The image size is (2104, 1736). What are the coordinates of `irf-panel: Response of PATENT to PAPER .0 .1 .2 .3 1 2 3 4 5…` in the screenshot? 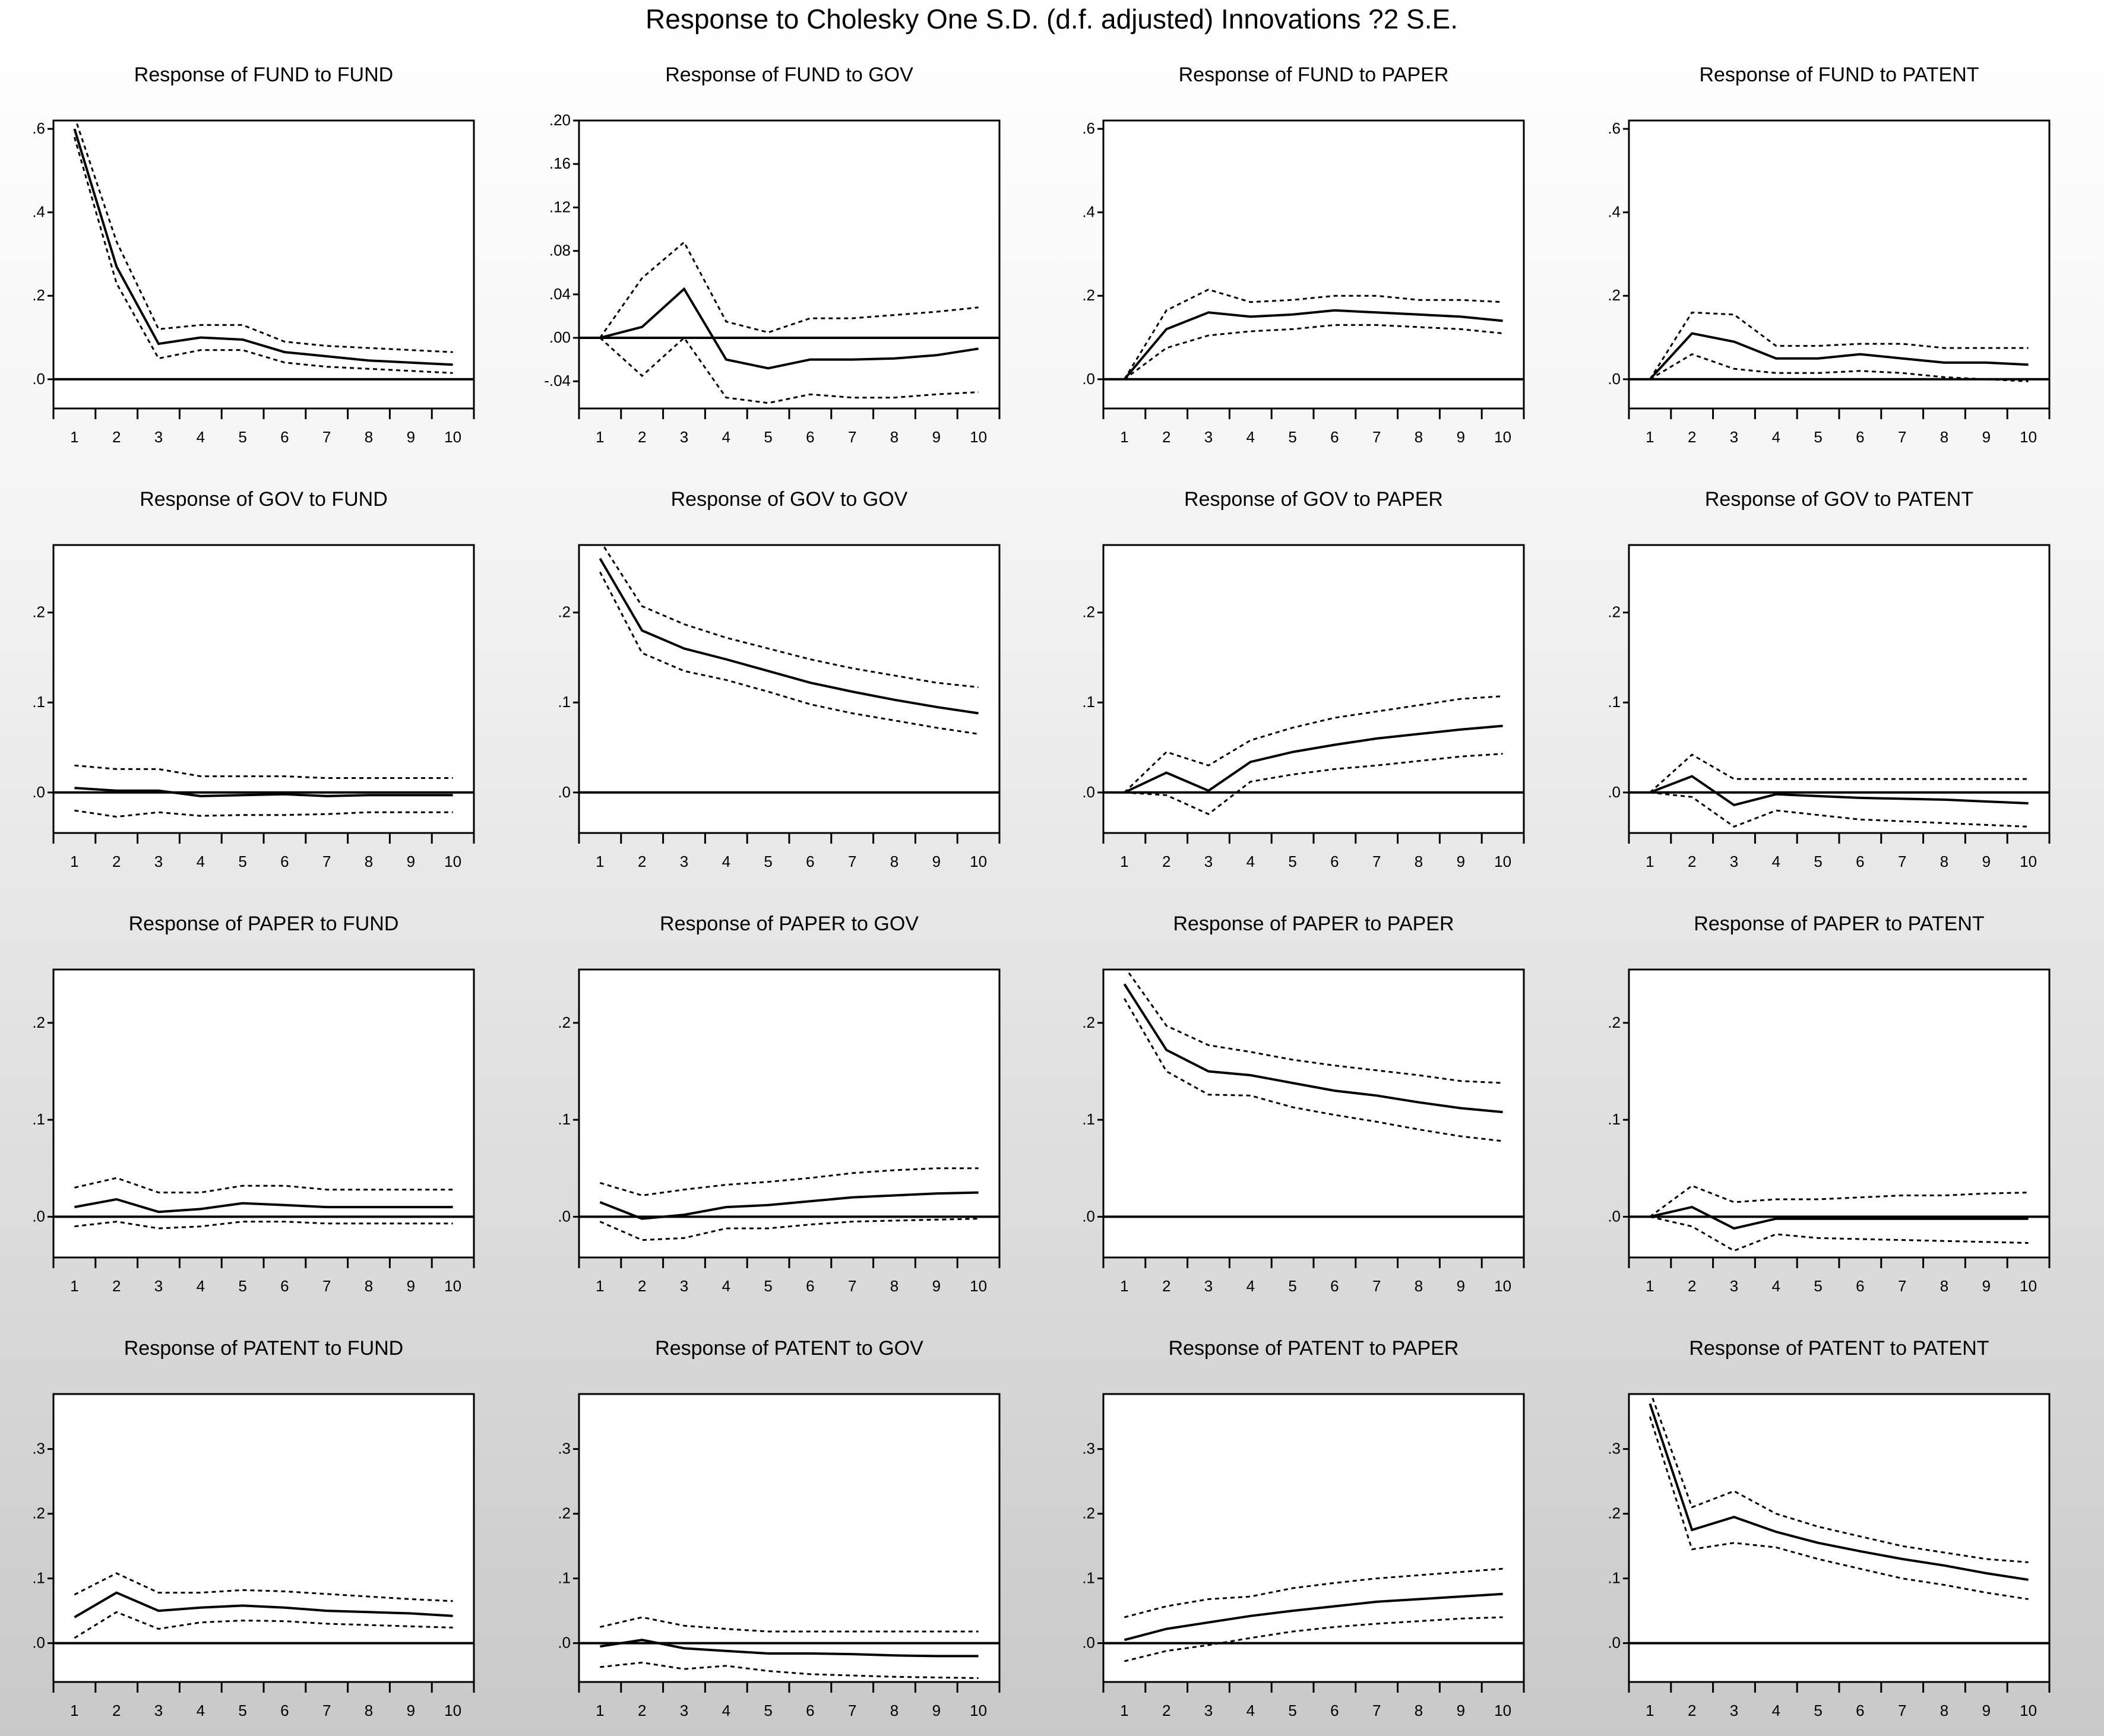 It's located at (1303, 1528).